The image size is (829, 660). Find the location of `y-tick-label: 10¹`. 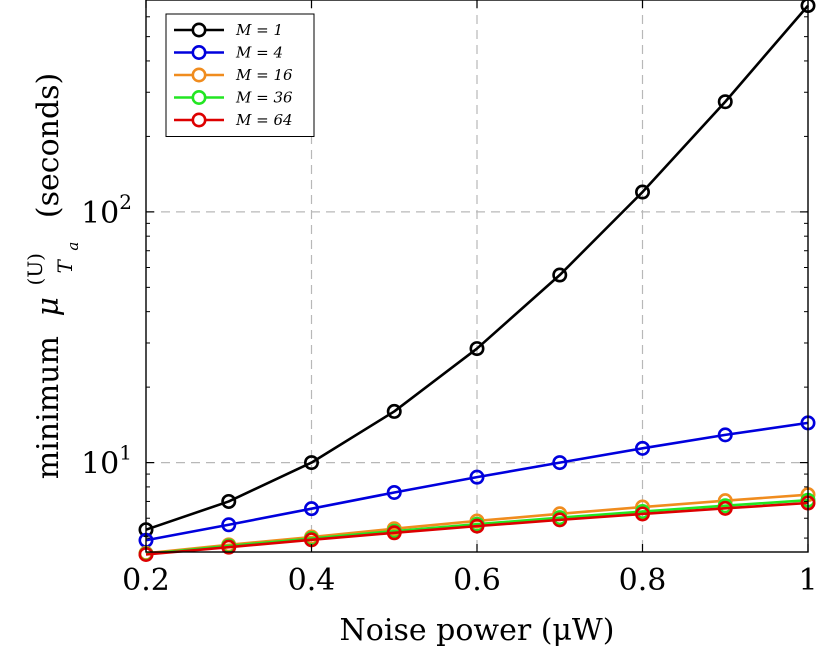

y-tick-label: 10¹ is located at coordinates (106, 461).